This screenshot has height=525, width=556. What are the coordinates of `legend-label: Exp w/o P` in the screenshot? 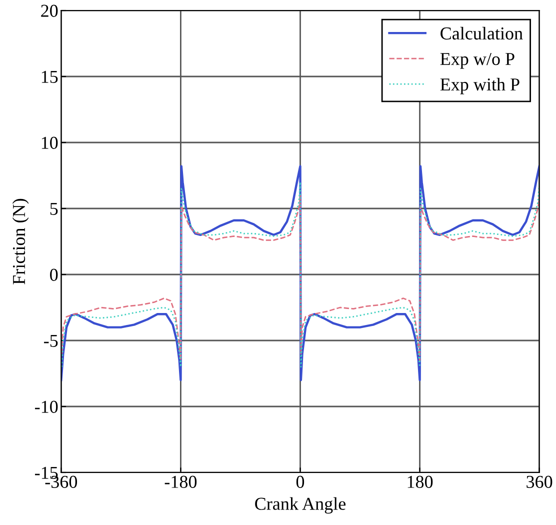 It's located at (477, 61).